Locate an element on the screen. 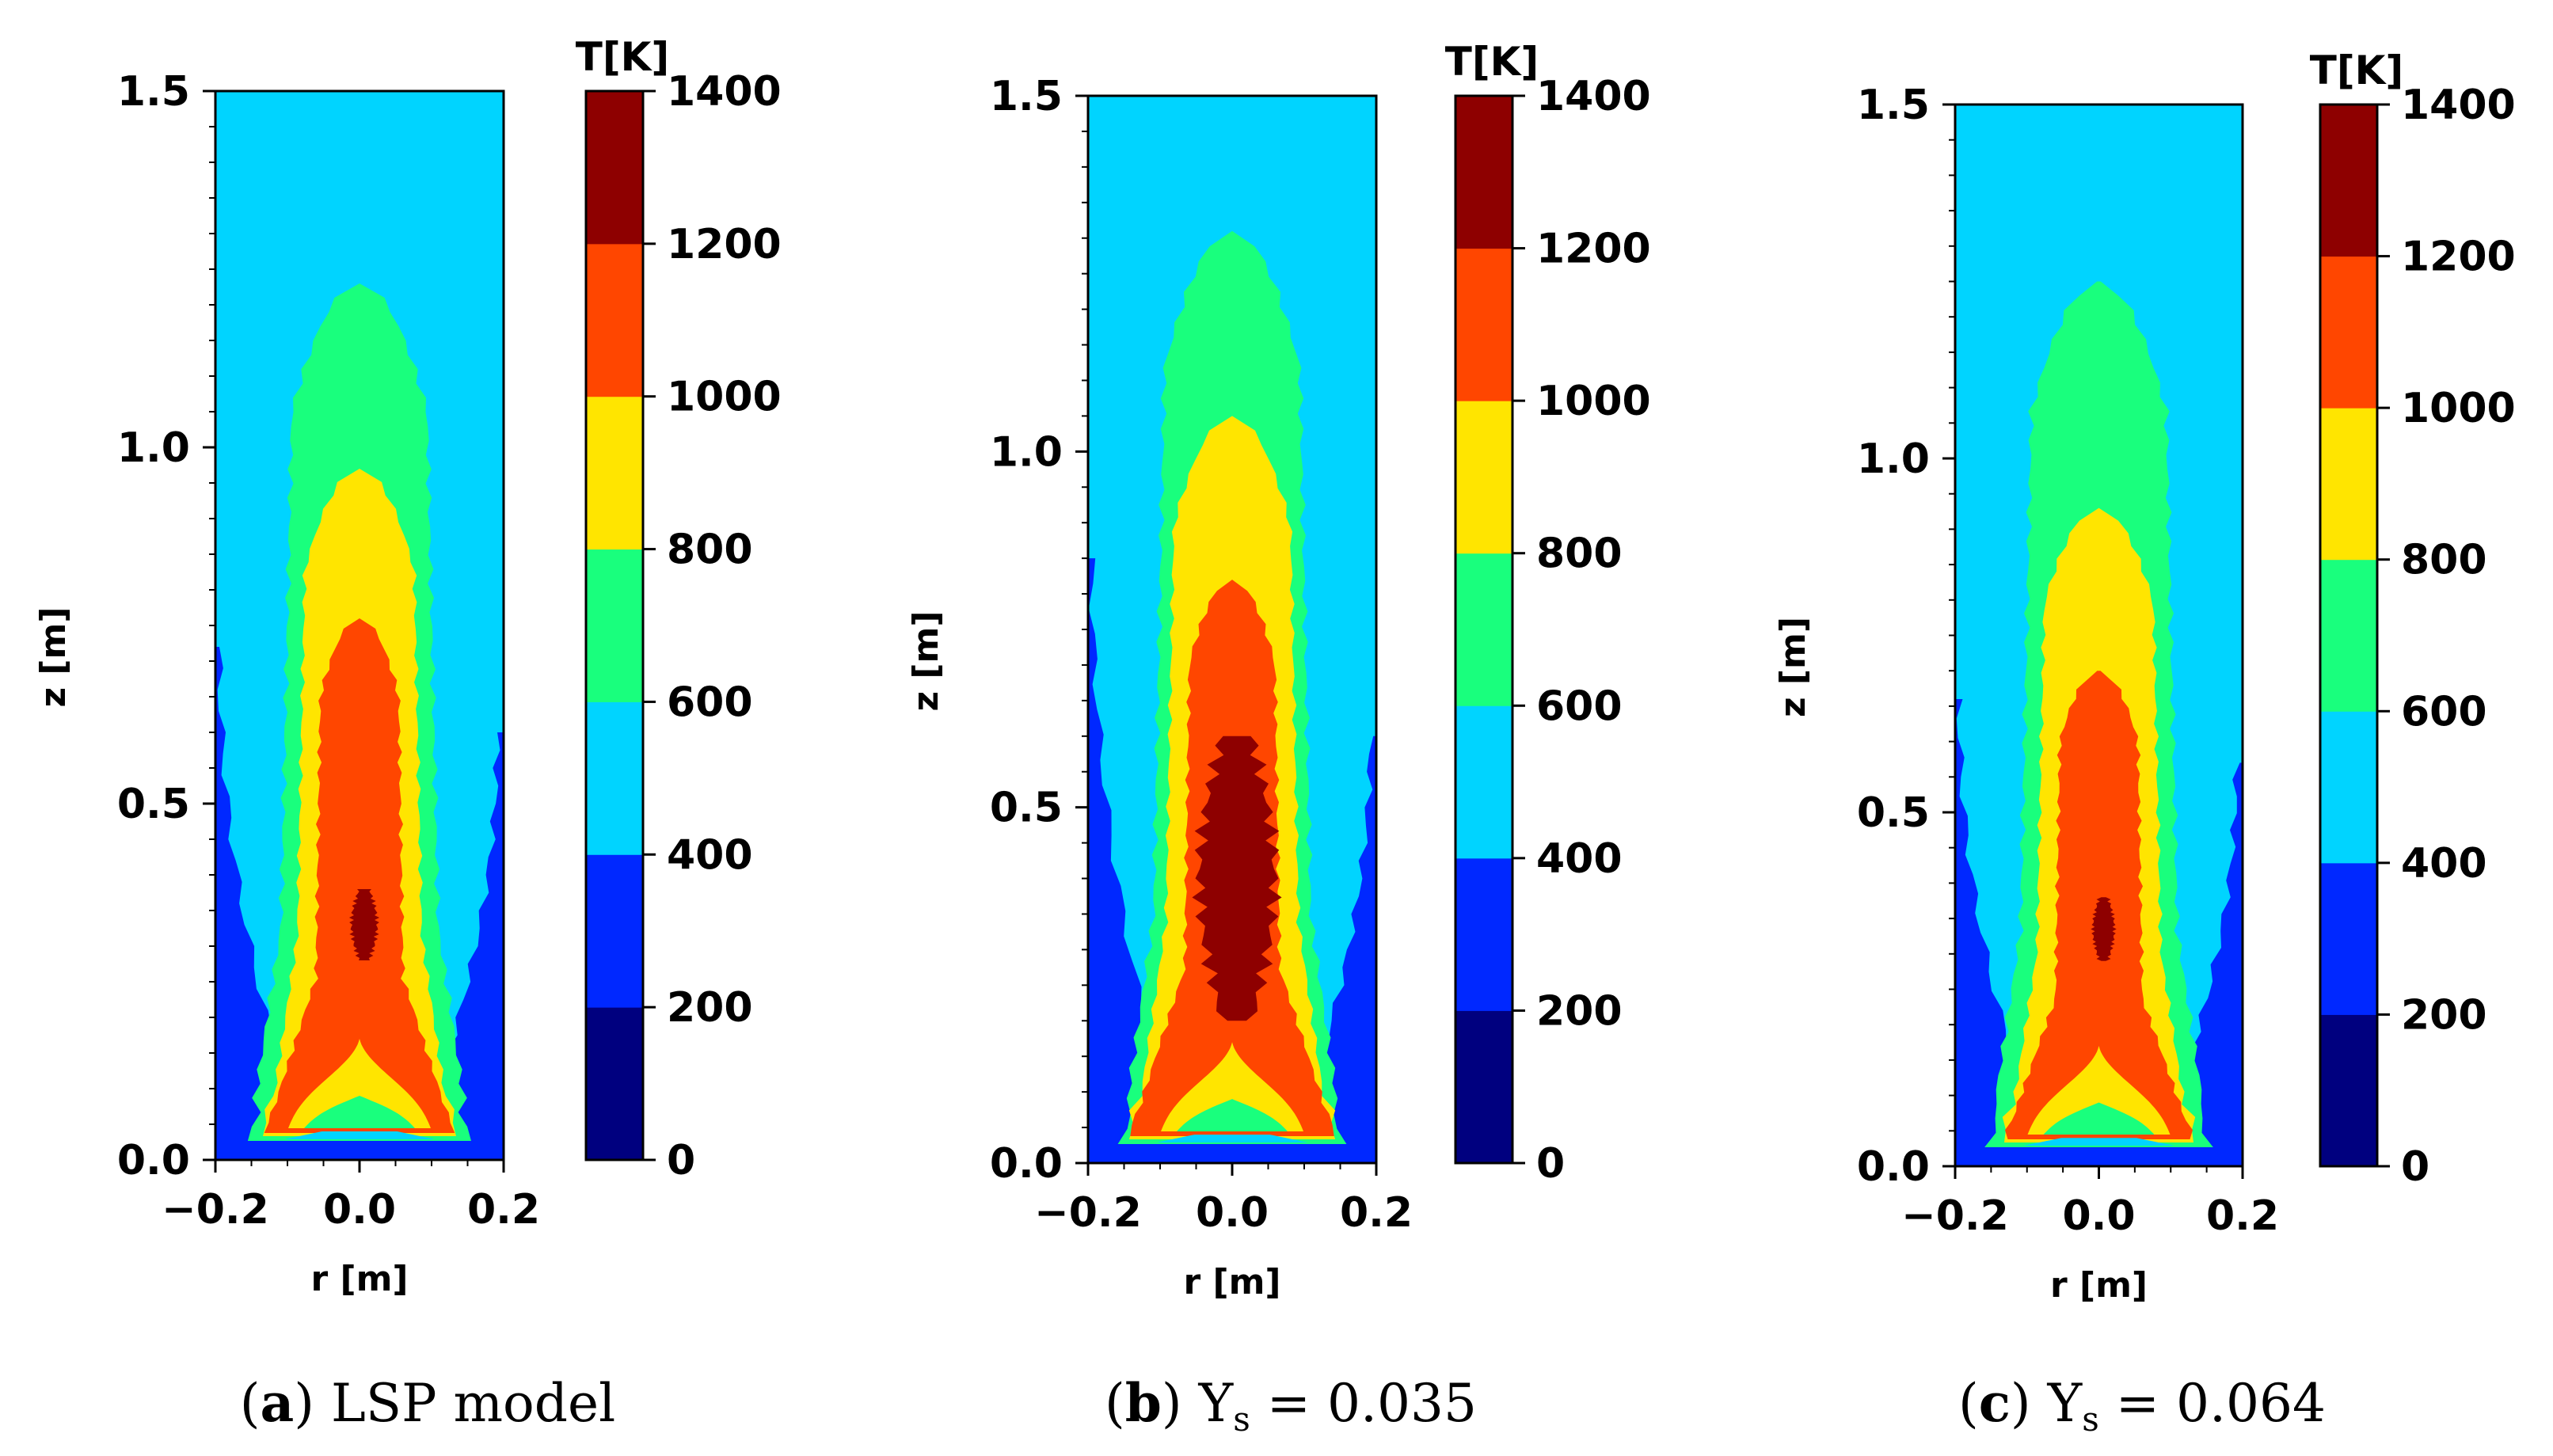 The image size is (2553, 1456). caption-rest: = 0.064 is located at coordinates (2212, 1403).